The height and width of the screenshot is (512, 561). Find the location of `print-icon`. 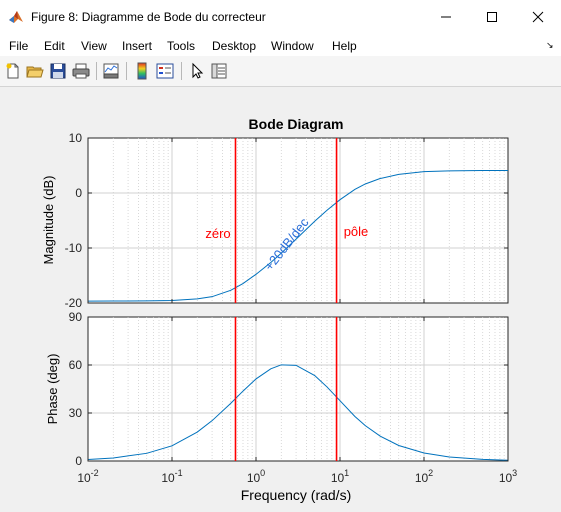

print-icon is located at coordinates (81, 71).